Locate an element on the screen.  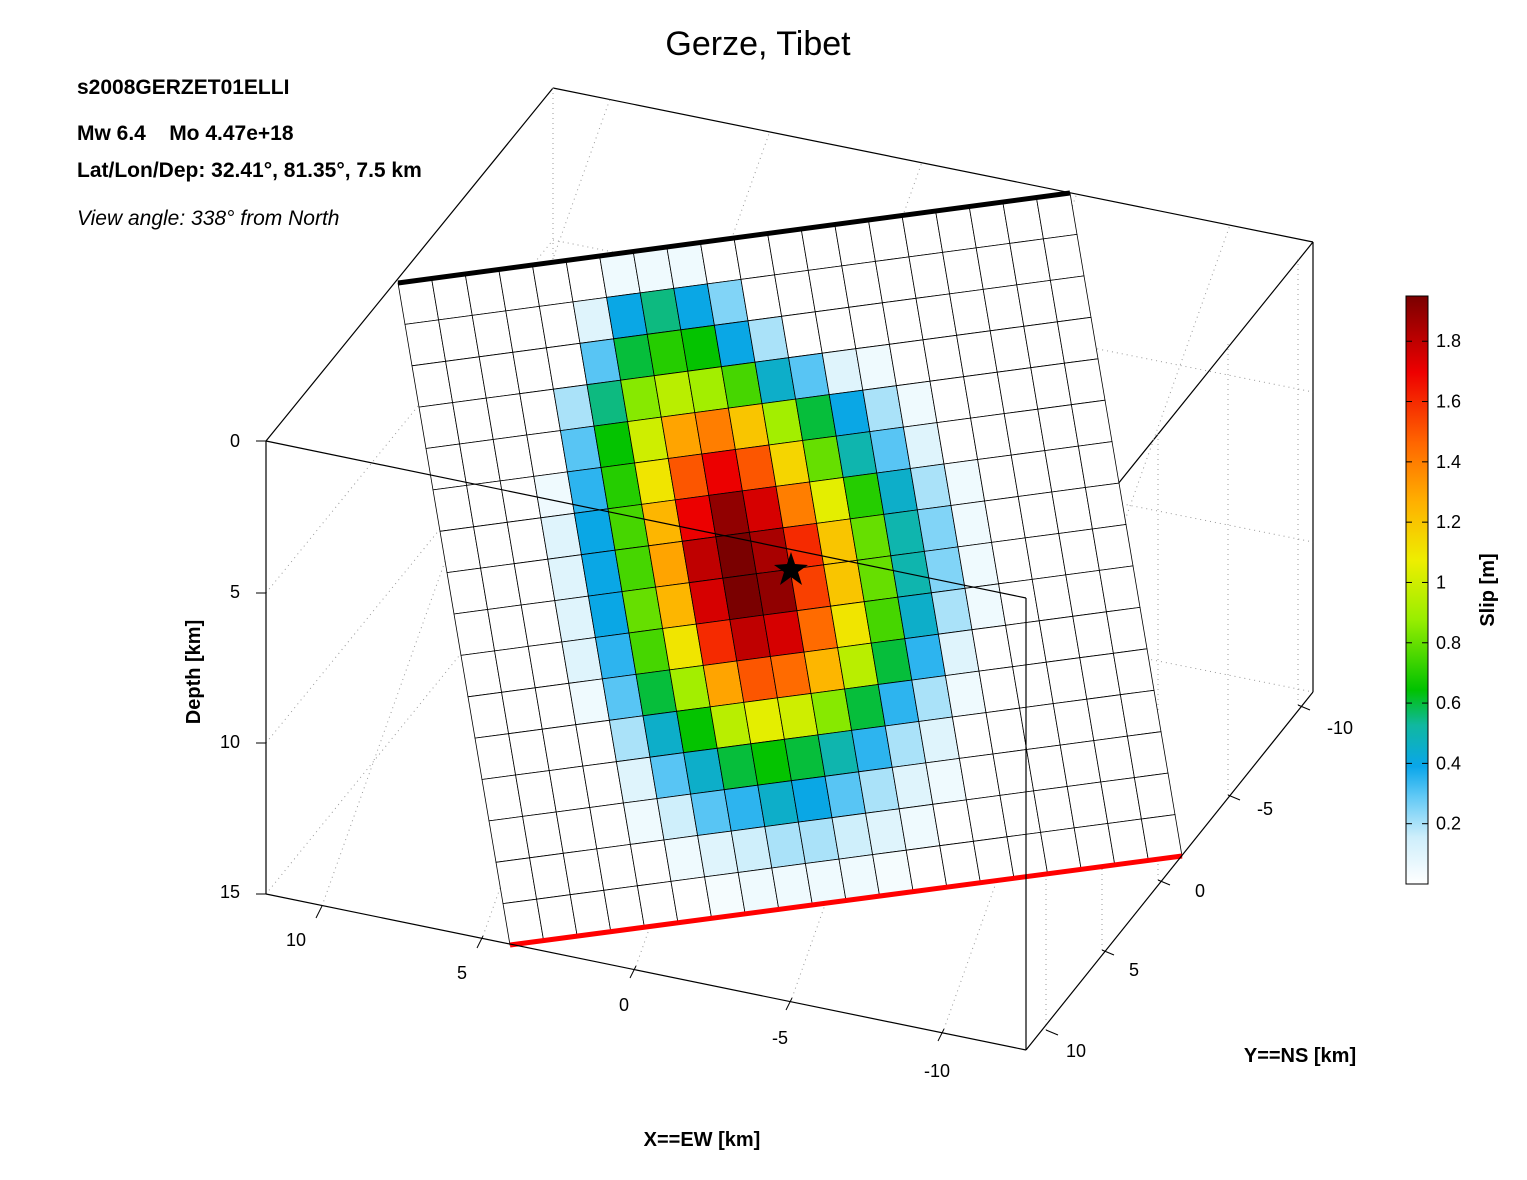
model-id: s2008GERZET01ELLI is located at coordinates (183, 87).